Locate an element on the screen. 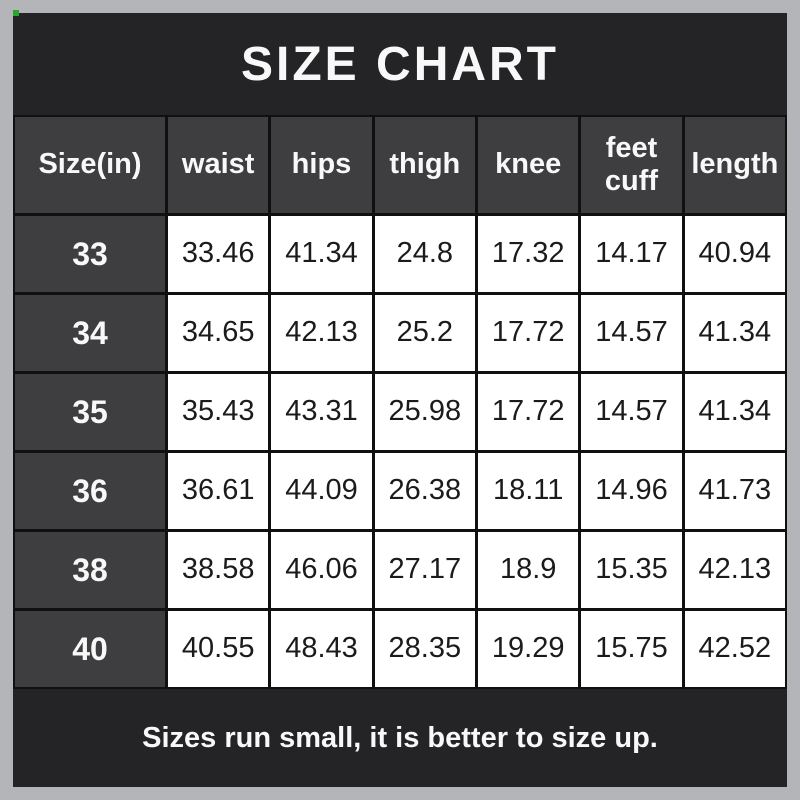 The image size is (800, 800). data-cell: 38.58 is located at coordinates (218, 570).